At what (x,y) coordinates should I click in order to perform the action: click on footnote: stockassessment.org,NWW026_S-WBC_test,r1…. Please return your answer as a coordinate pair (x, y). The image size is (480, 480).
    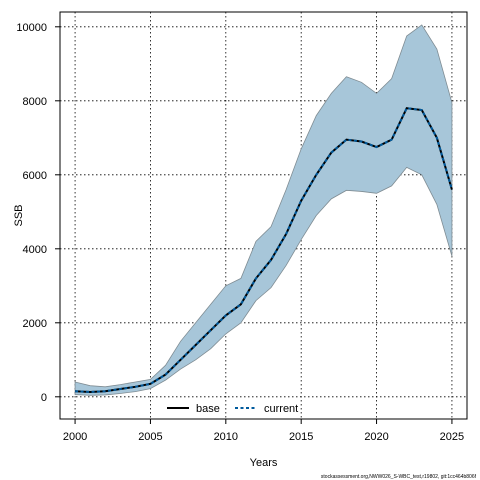
    Looking at the image, I should click on (399, 477).